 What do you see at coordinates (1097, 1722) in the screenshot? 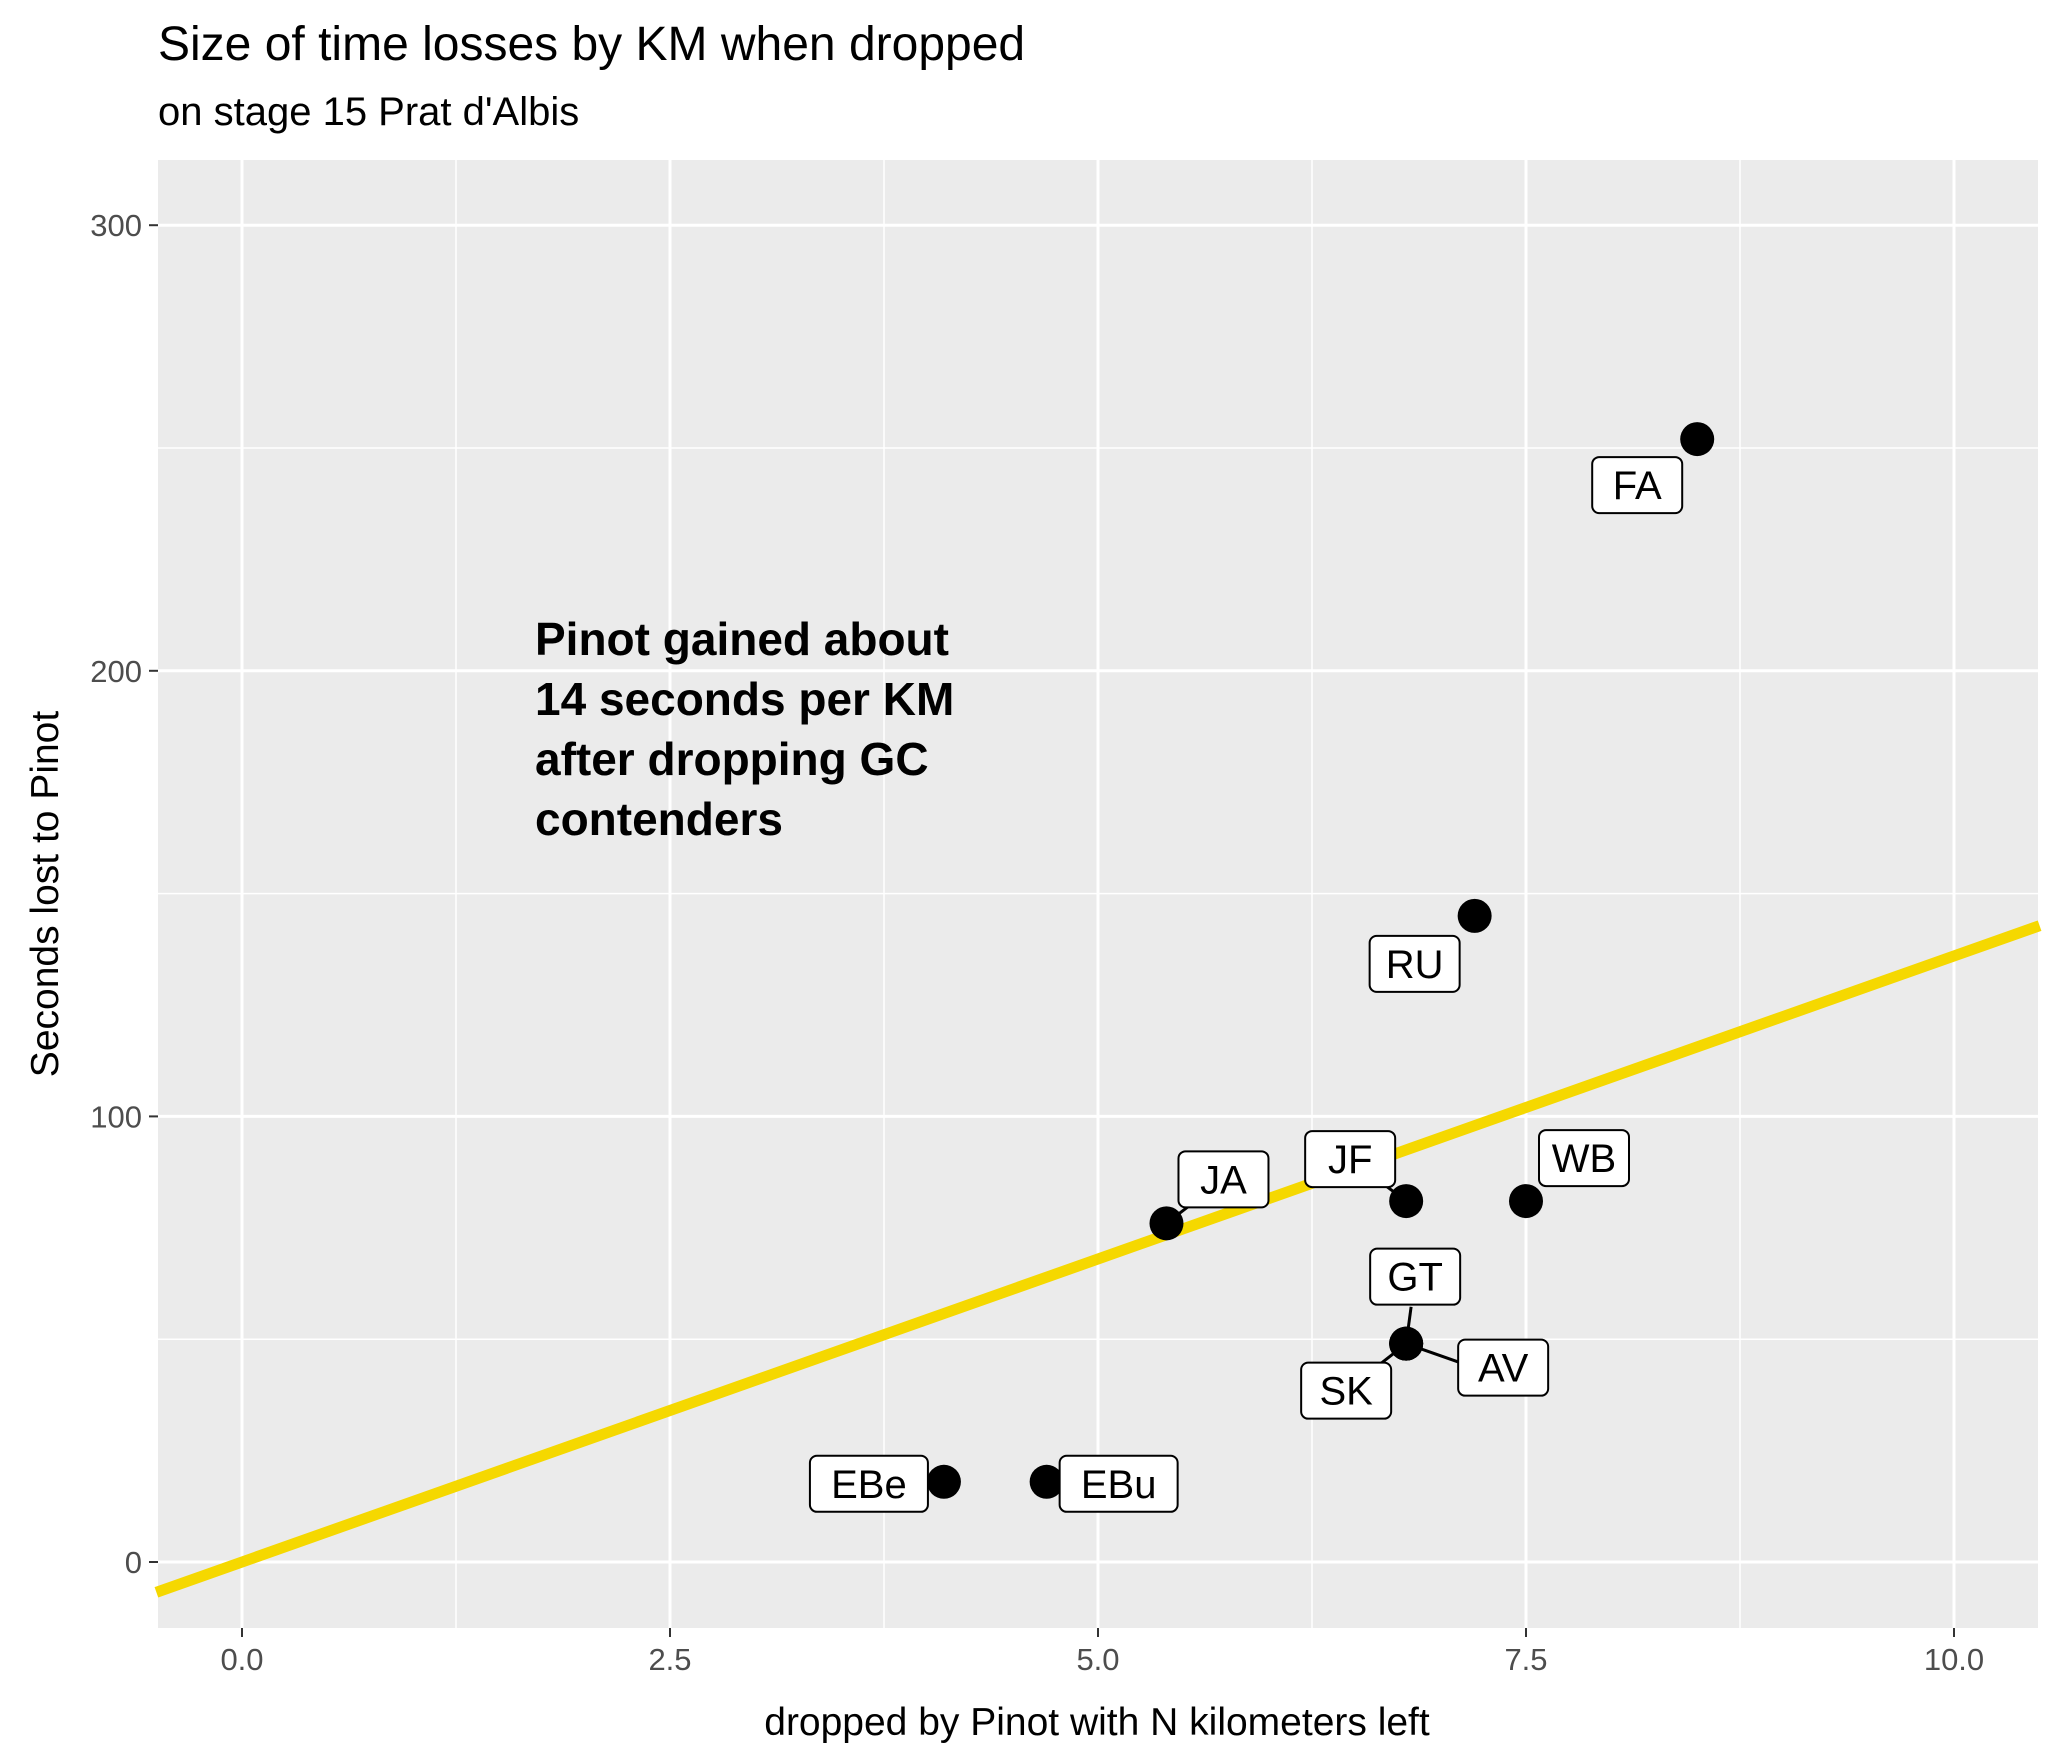
I see `x-axis-title: dropped by Pinot with N kilometers left` at bounding box center [1097, 1722].